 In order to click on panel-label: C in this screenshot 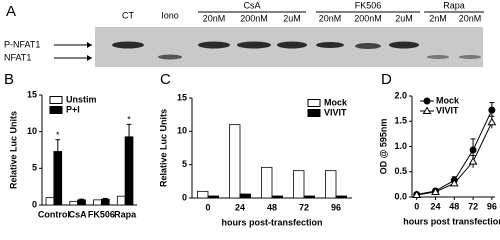, I will do `click(165, 79)`.